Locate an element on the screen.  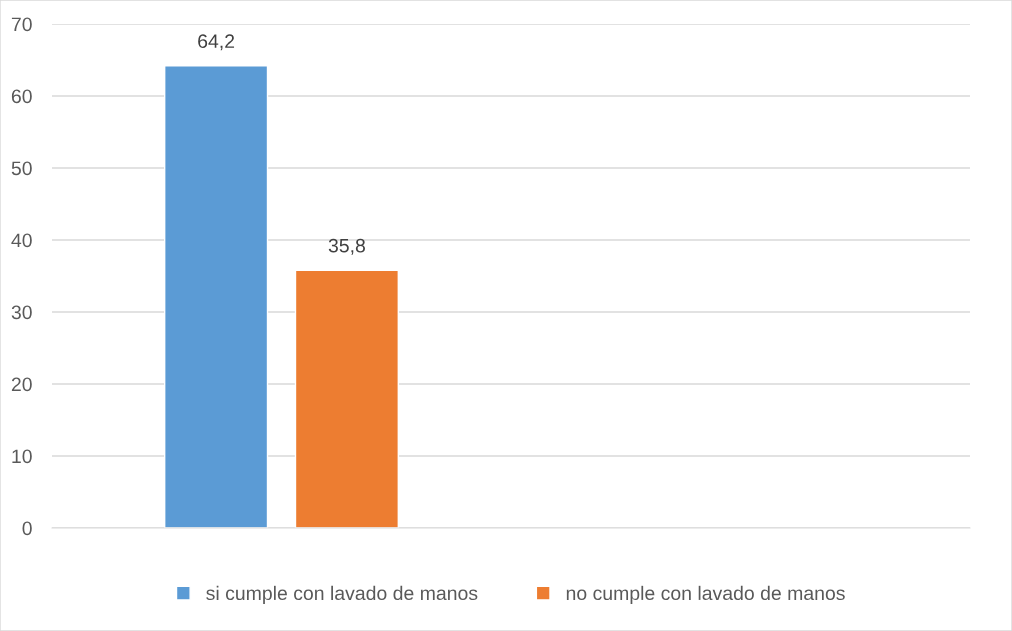
y-tick-label: 10 is located at coordinates (22, 456).